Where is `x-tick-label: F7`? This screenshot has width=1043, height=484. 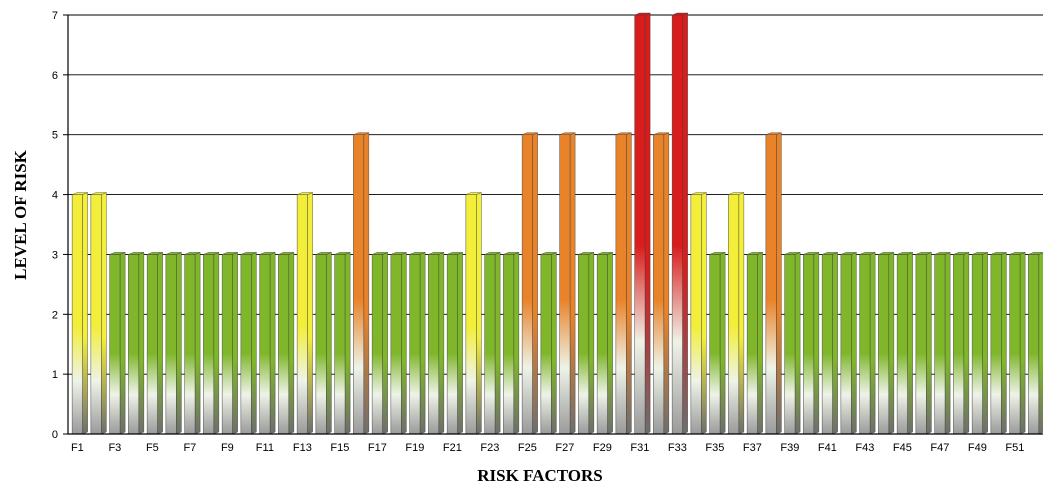 x-tick-label: F7 is located at coordinates (189, 448).